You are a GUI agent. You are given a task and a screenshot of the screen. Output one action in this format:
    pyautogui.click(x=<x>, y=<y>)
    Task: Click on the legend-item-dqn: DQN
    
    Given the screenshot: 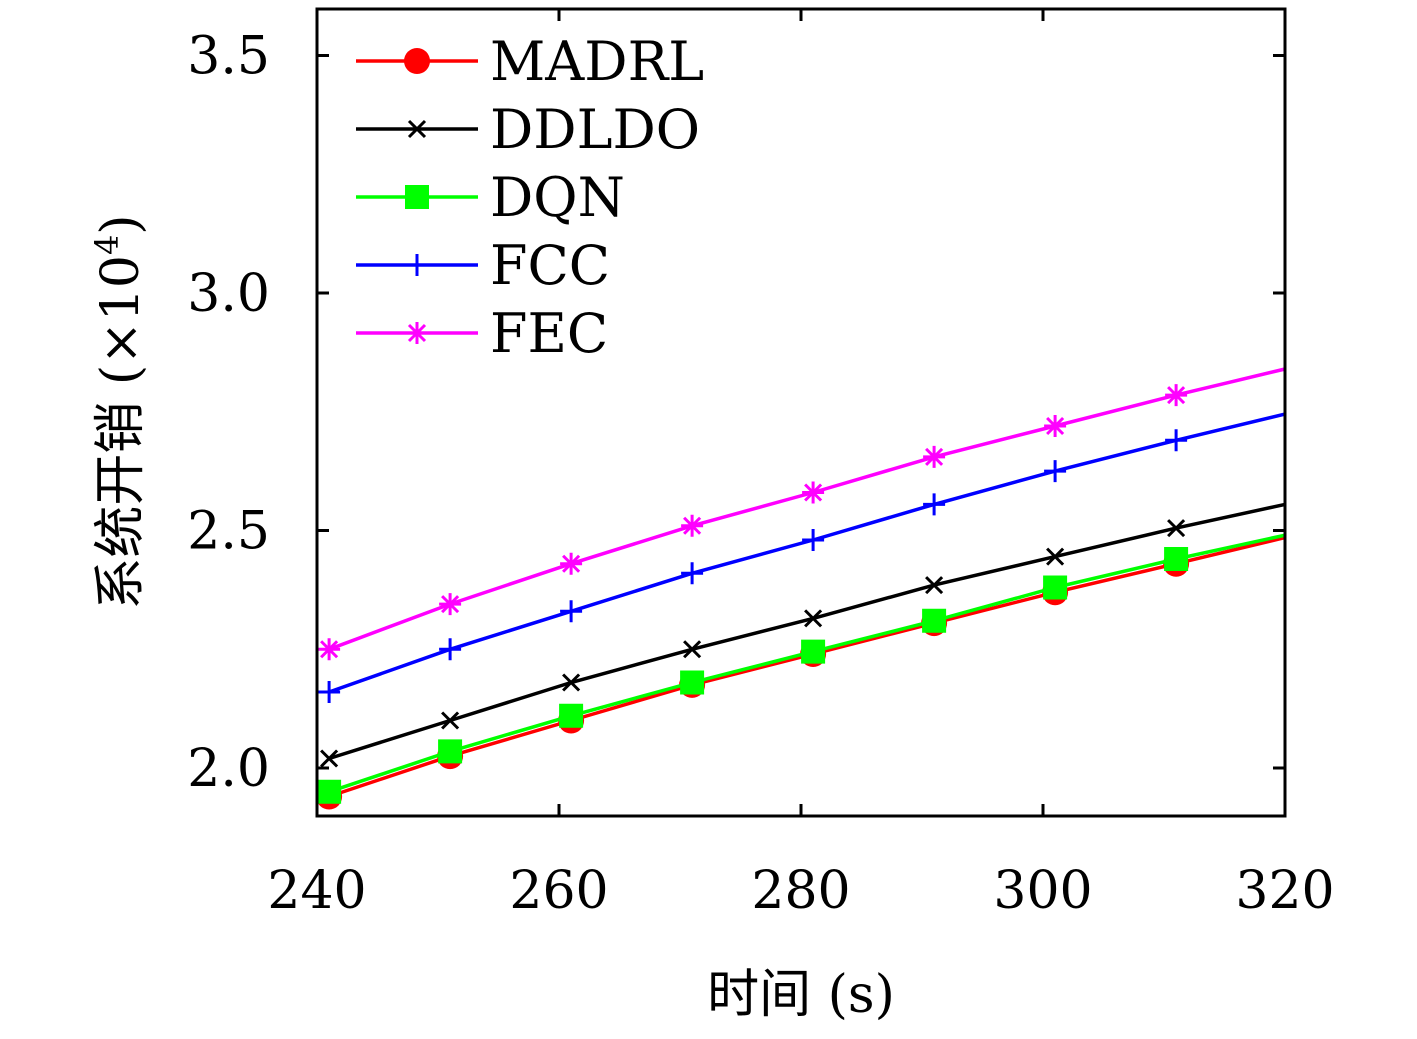 What is the action you would take?
    pyautogui.click(x=490, y=197)
    